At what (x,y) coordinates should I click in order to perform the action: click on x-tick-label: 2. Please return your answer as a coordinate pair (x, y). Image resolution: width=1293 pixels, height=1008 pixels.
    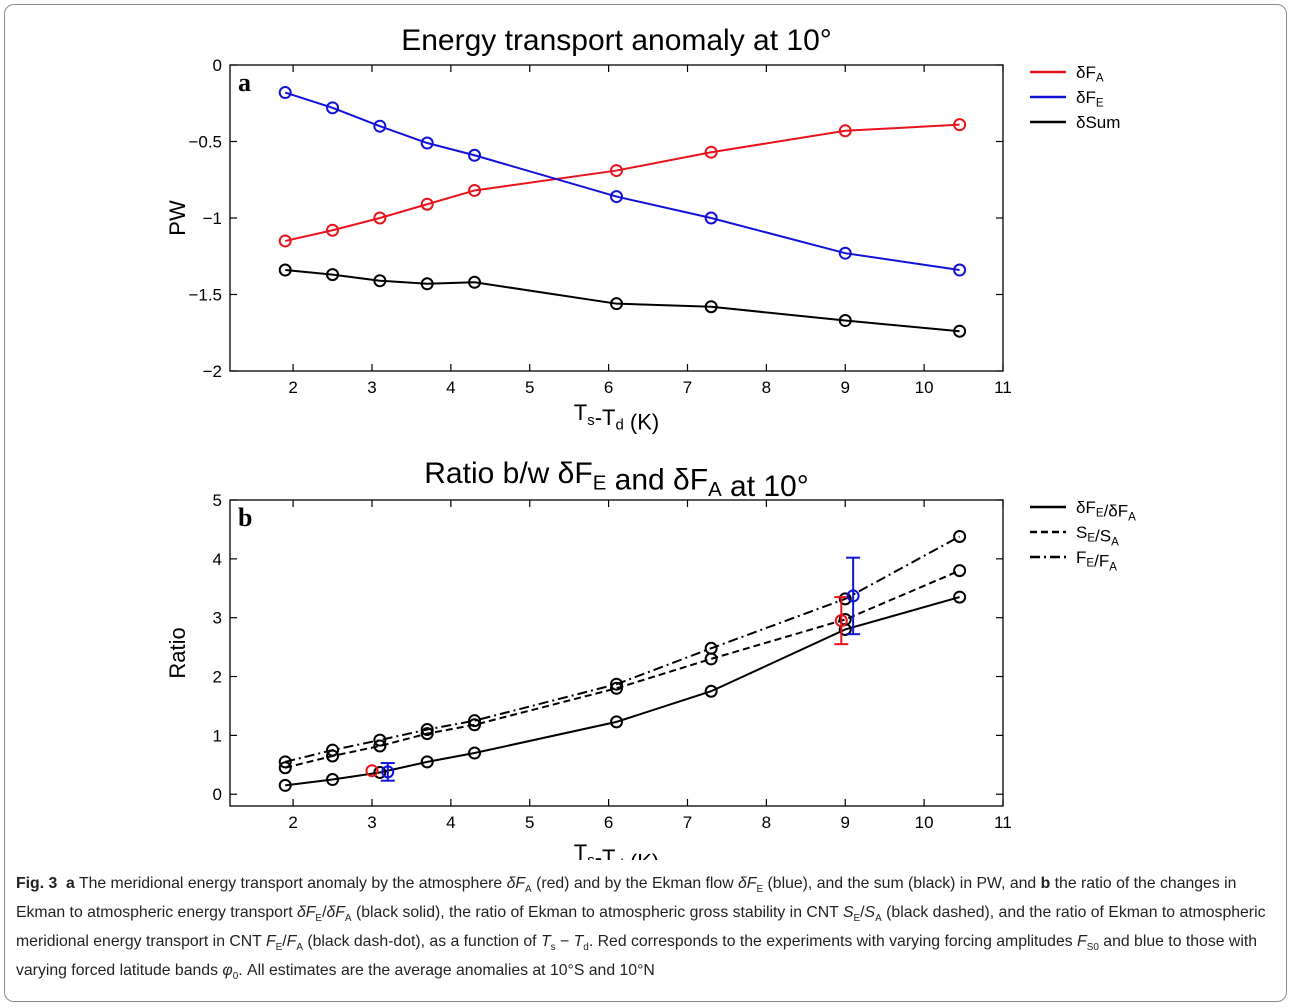
    Looking at the image, I should click on (292, 822).